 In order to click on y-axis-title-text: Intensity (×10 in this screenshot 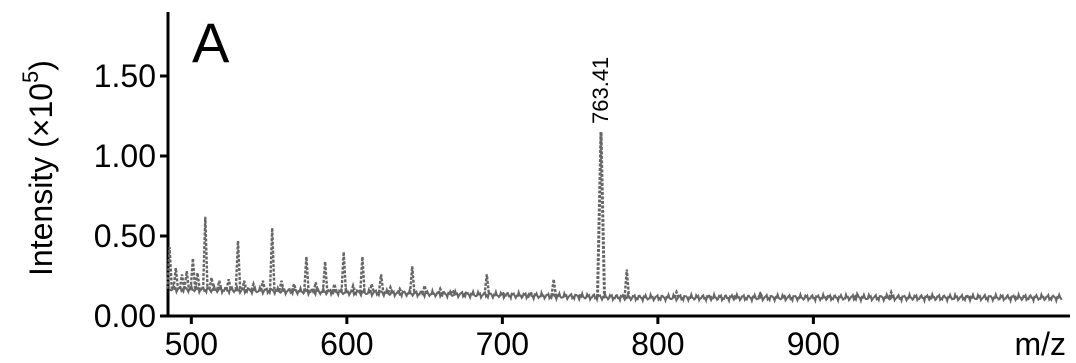, I will do `click(41, 179)`.